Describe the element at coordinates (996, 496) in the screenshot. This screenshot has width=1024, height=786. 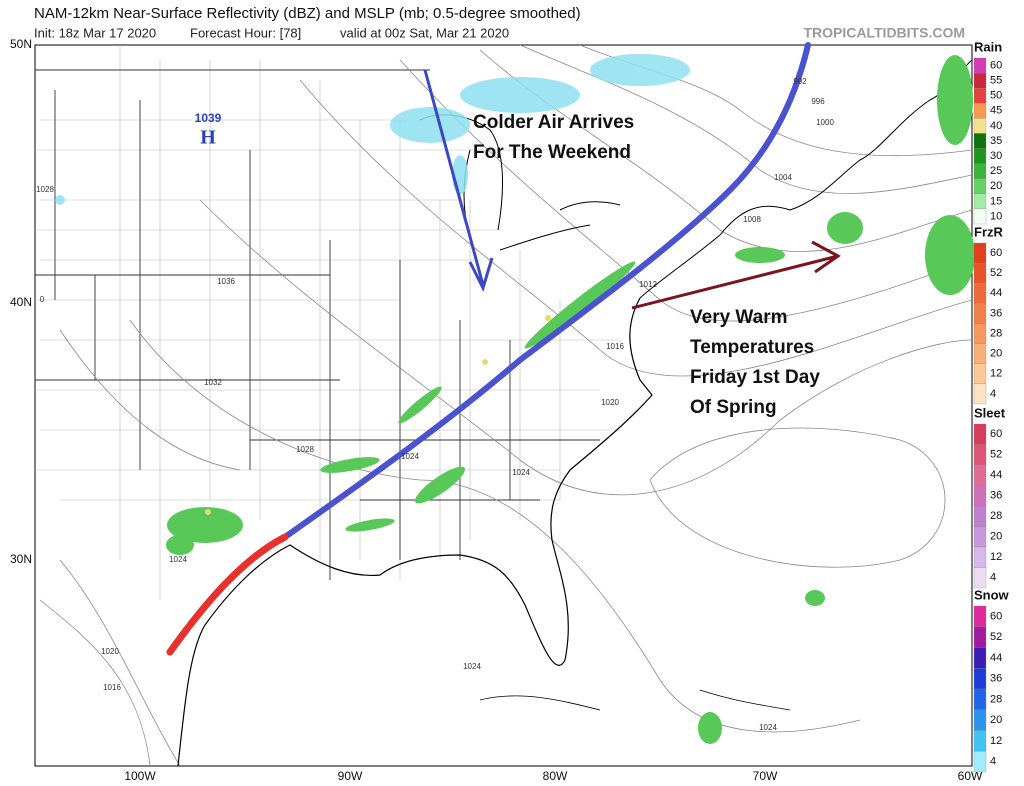
I see `legend-tick: 36` at that location.